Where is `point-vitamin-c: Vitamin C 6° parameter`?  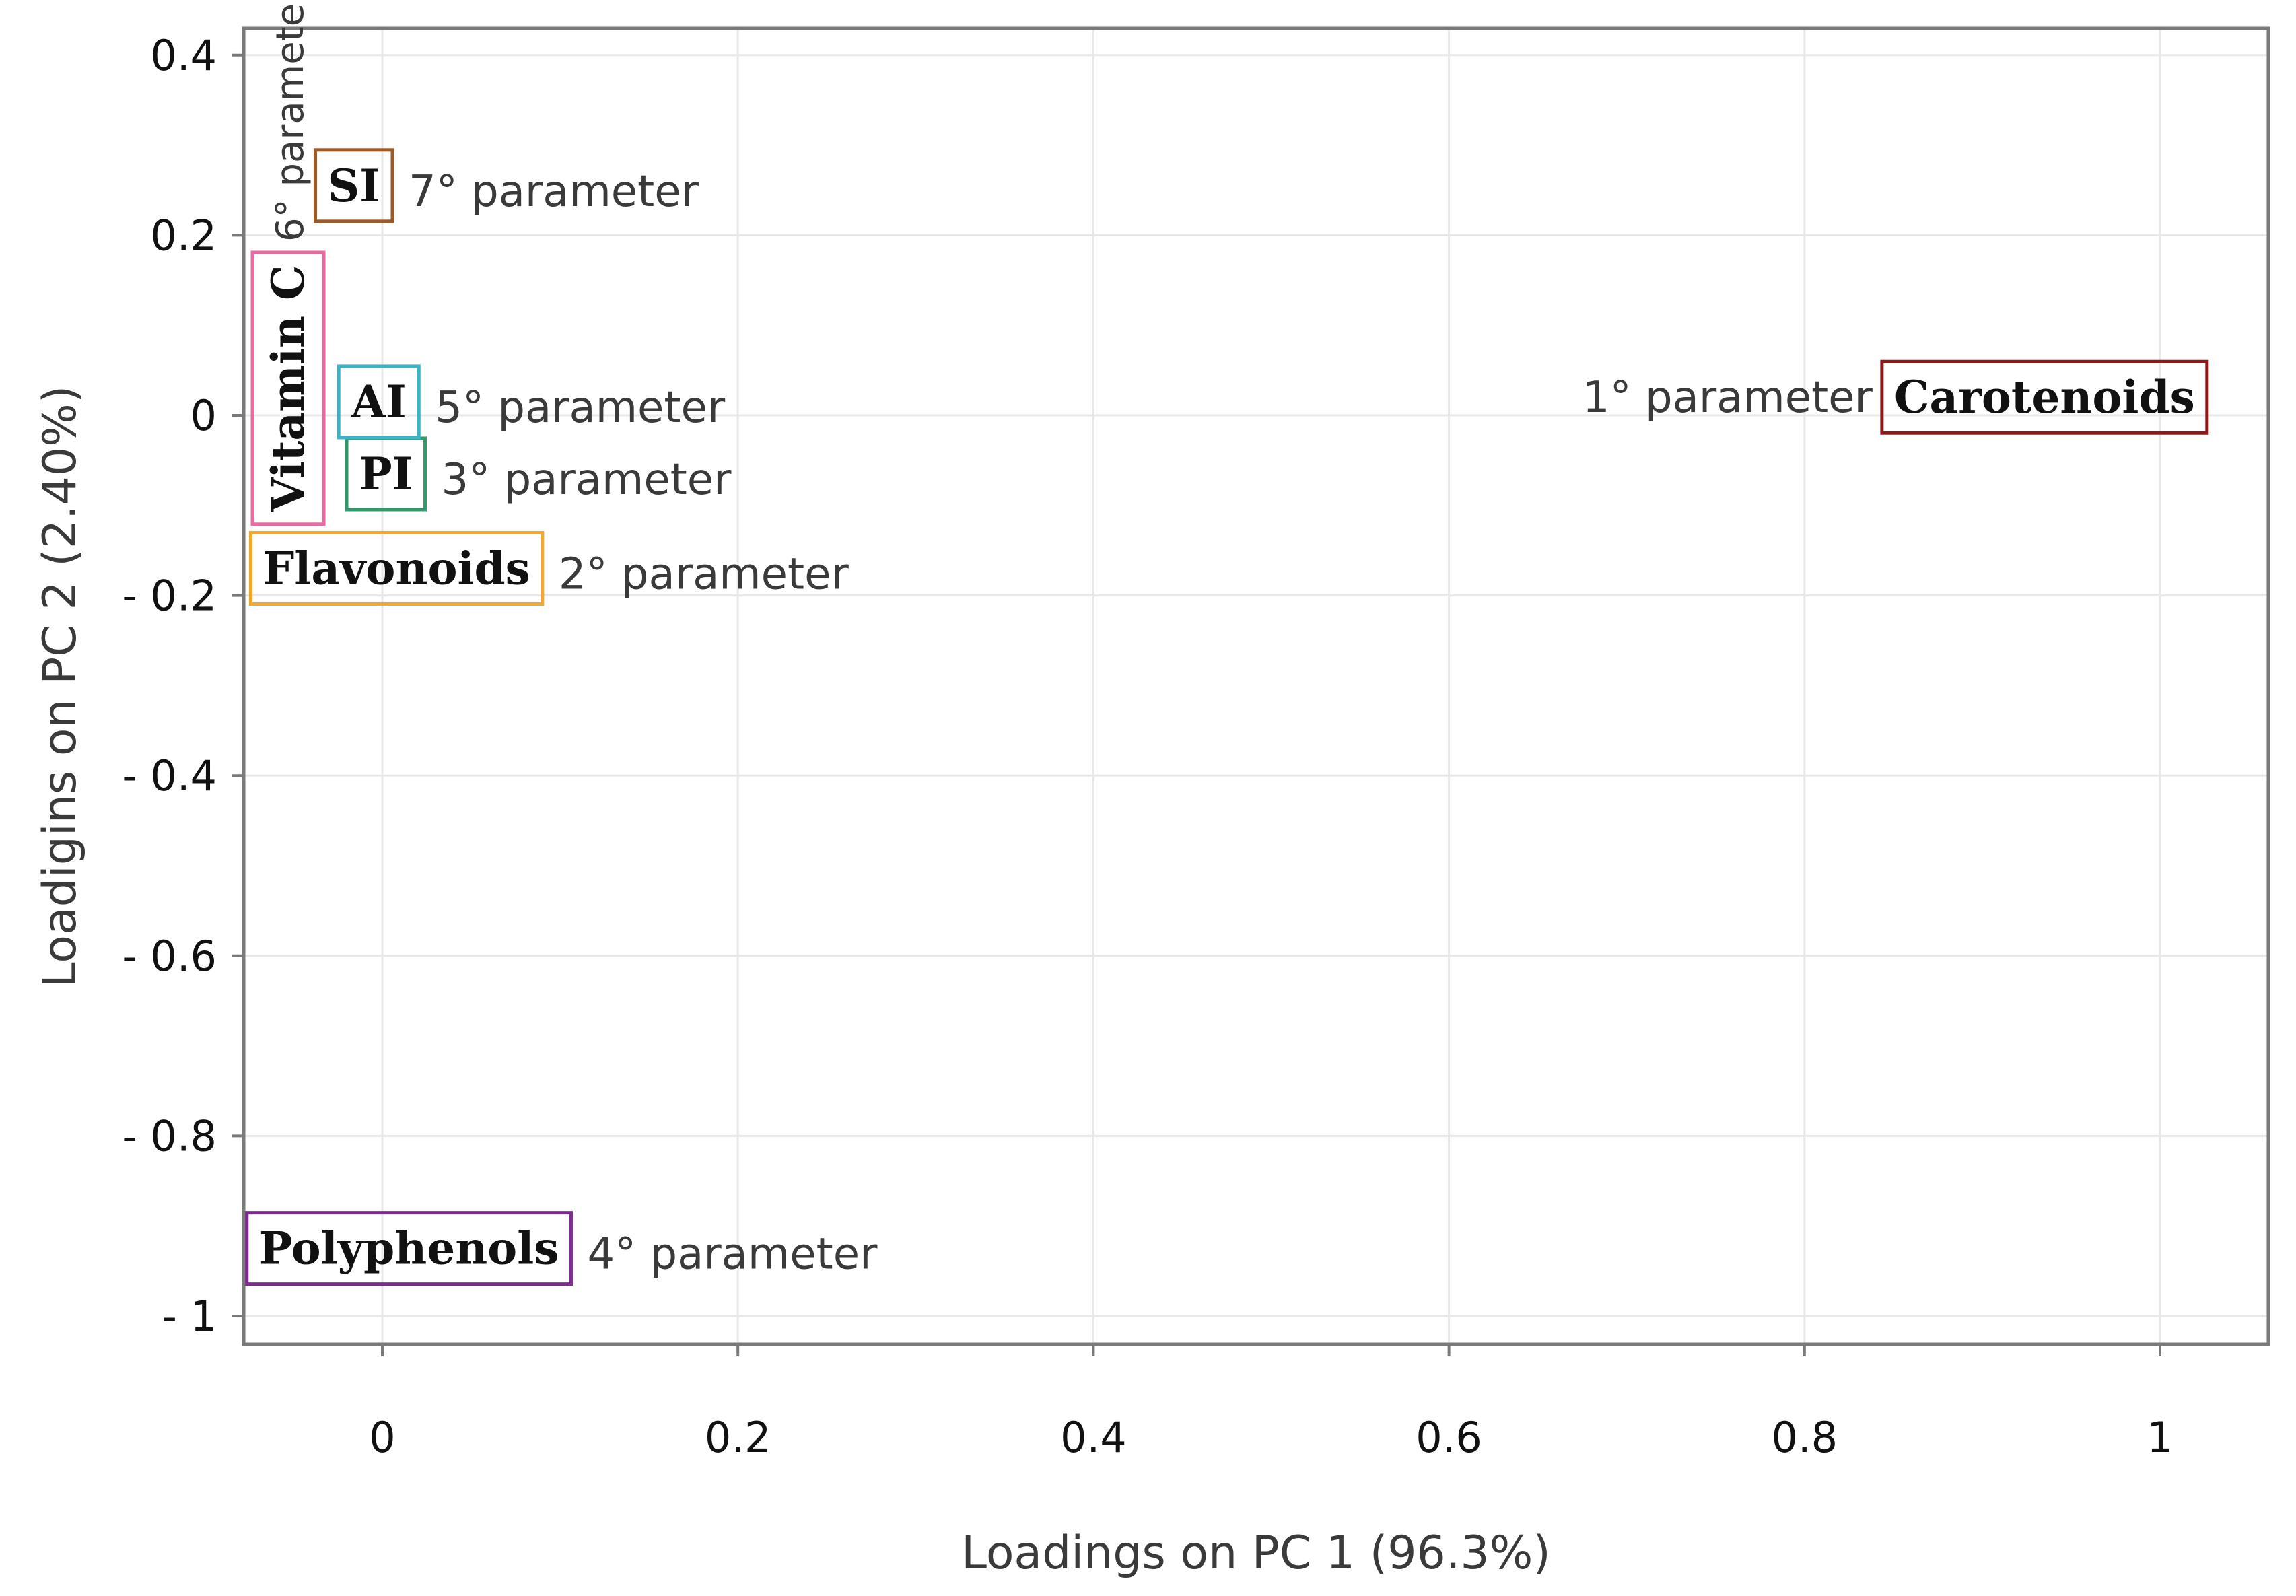 point-vitamin-c: Vitamin C 6° parameter is located at coordinates (288, 263).